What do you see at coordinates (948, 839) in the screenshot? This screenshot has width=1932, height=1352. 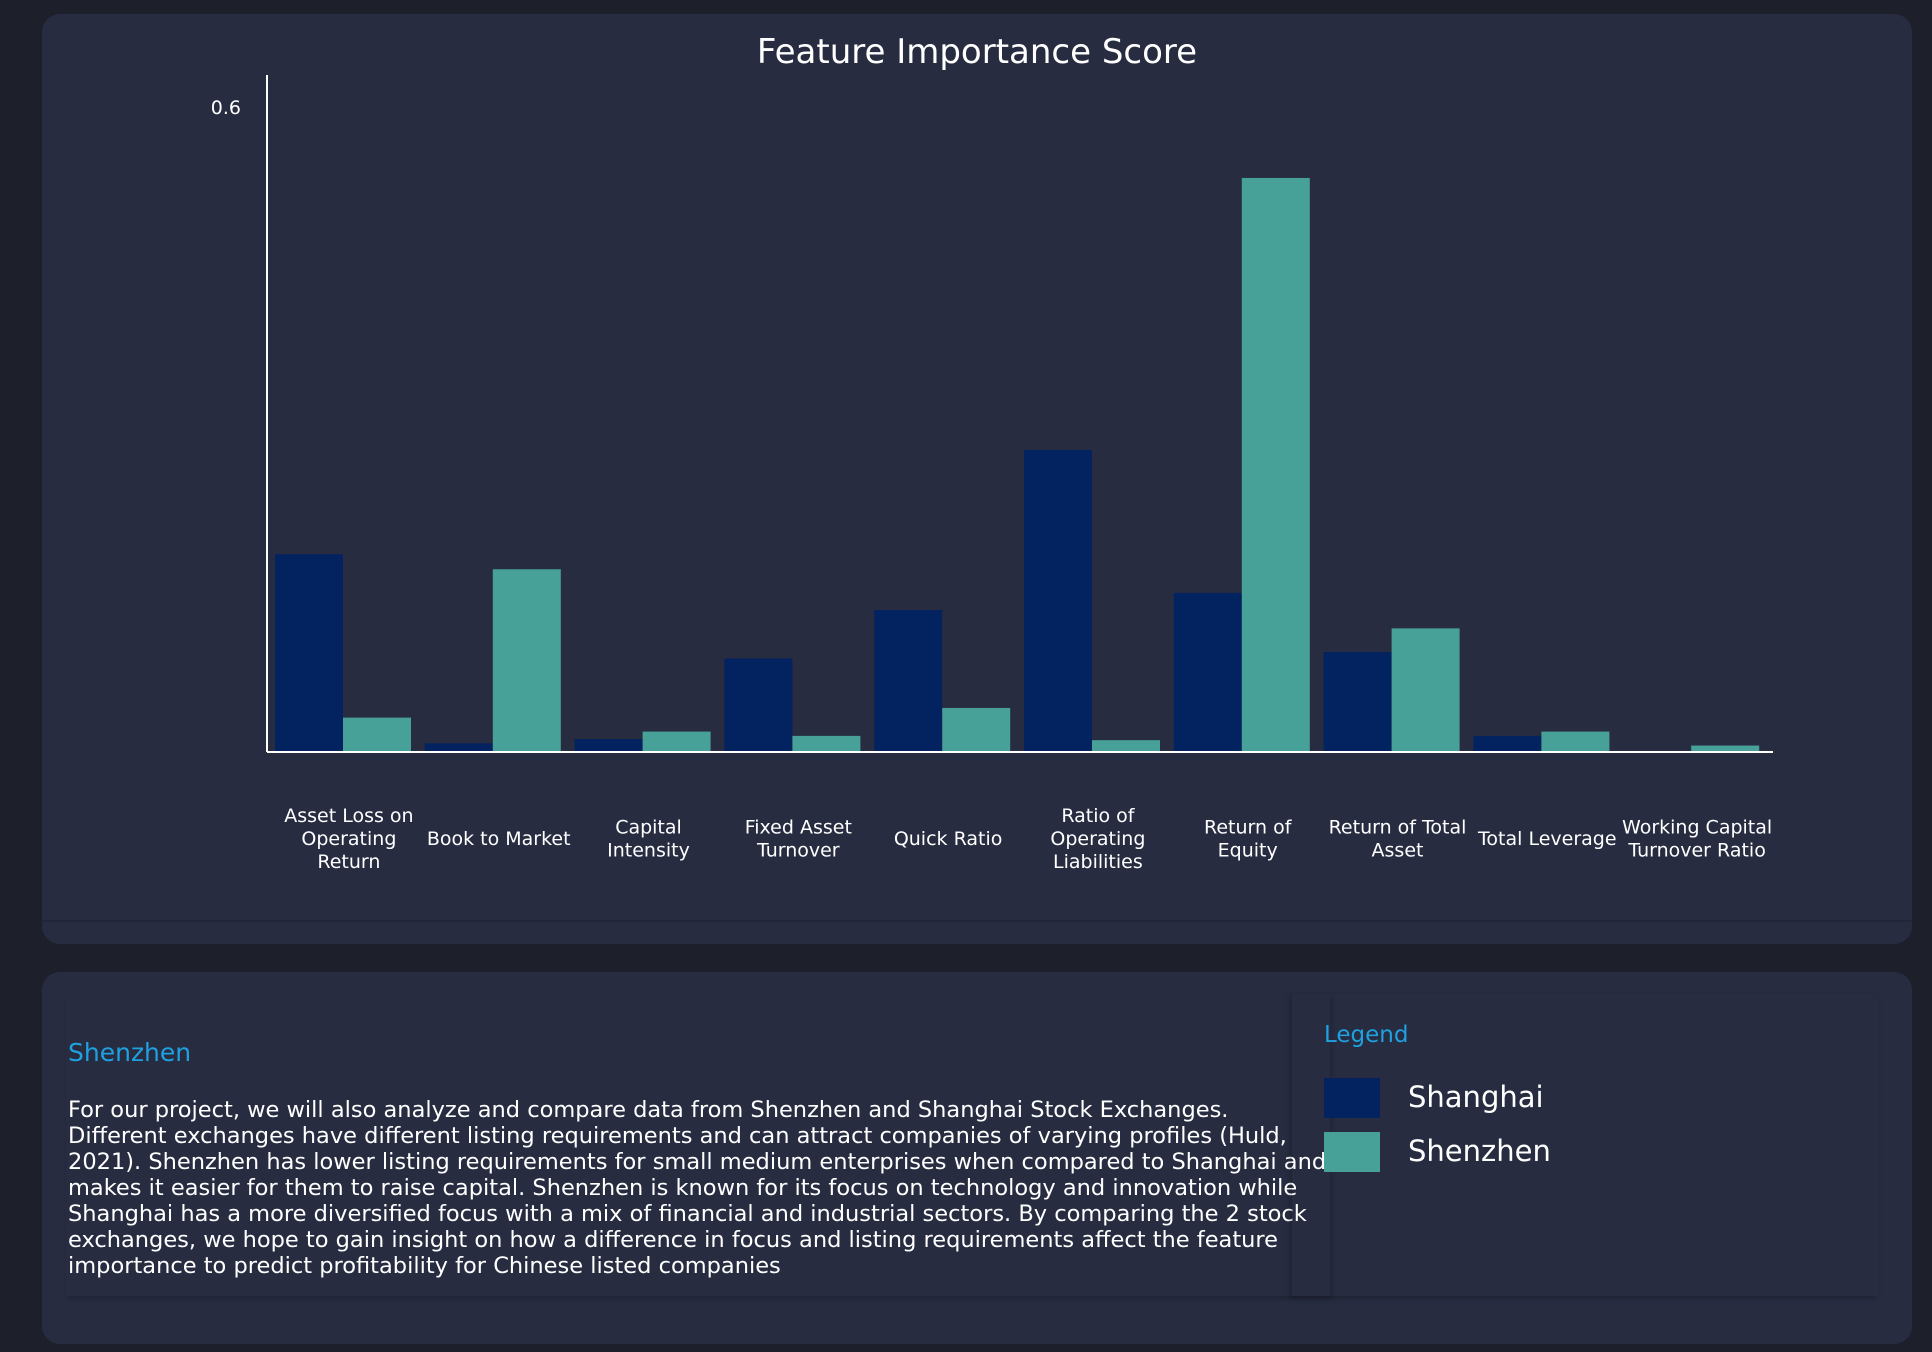 I see `x-tick-label: Quick Ratio` at bounding box center [948, 839].